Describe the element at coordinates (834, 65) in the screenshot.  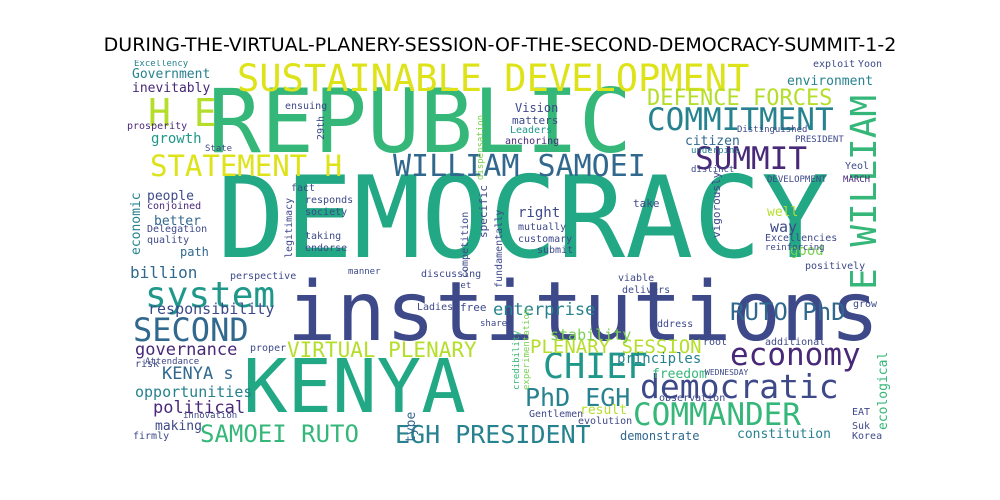
I see `word-exploit: exploit` at that location.